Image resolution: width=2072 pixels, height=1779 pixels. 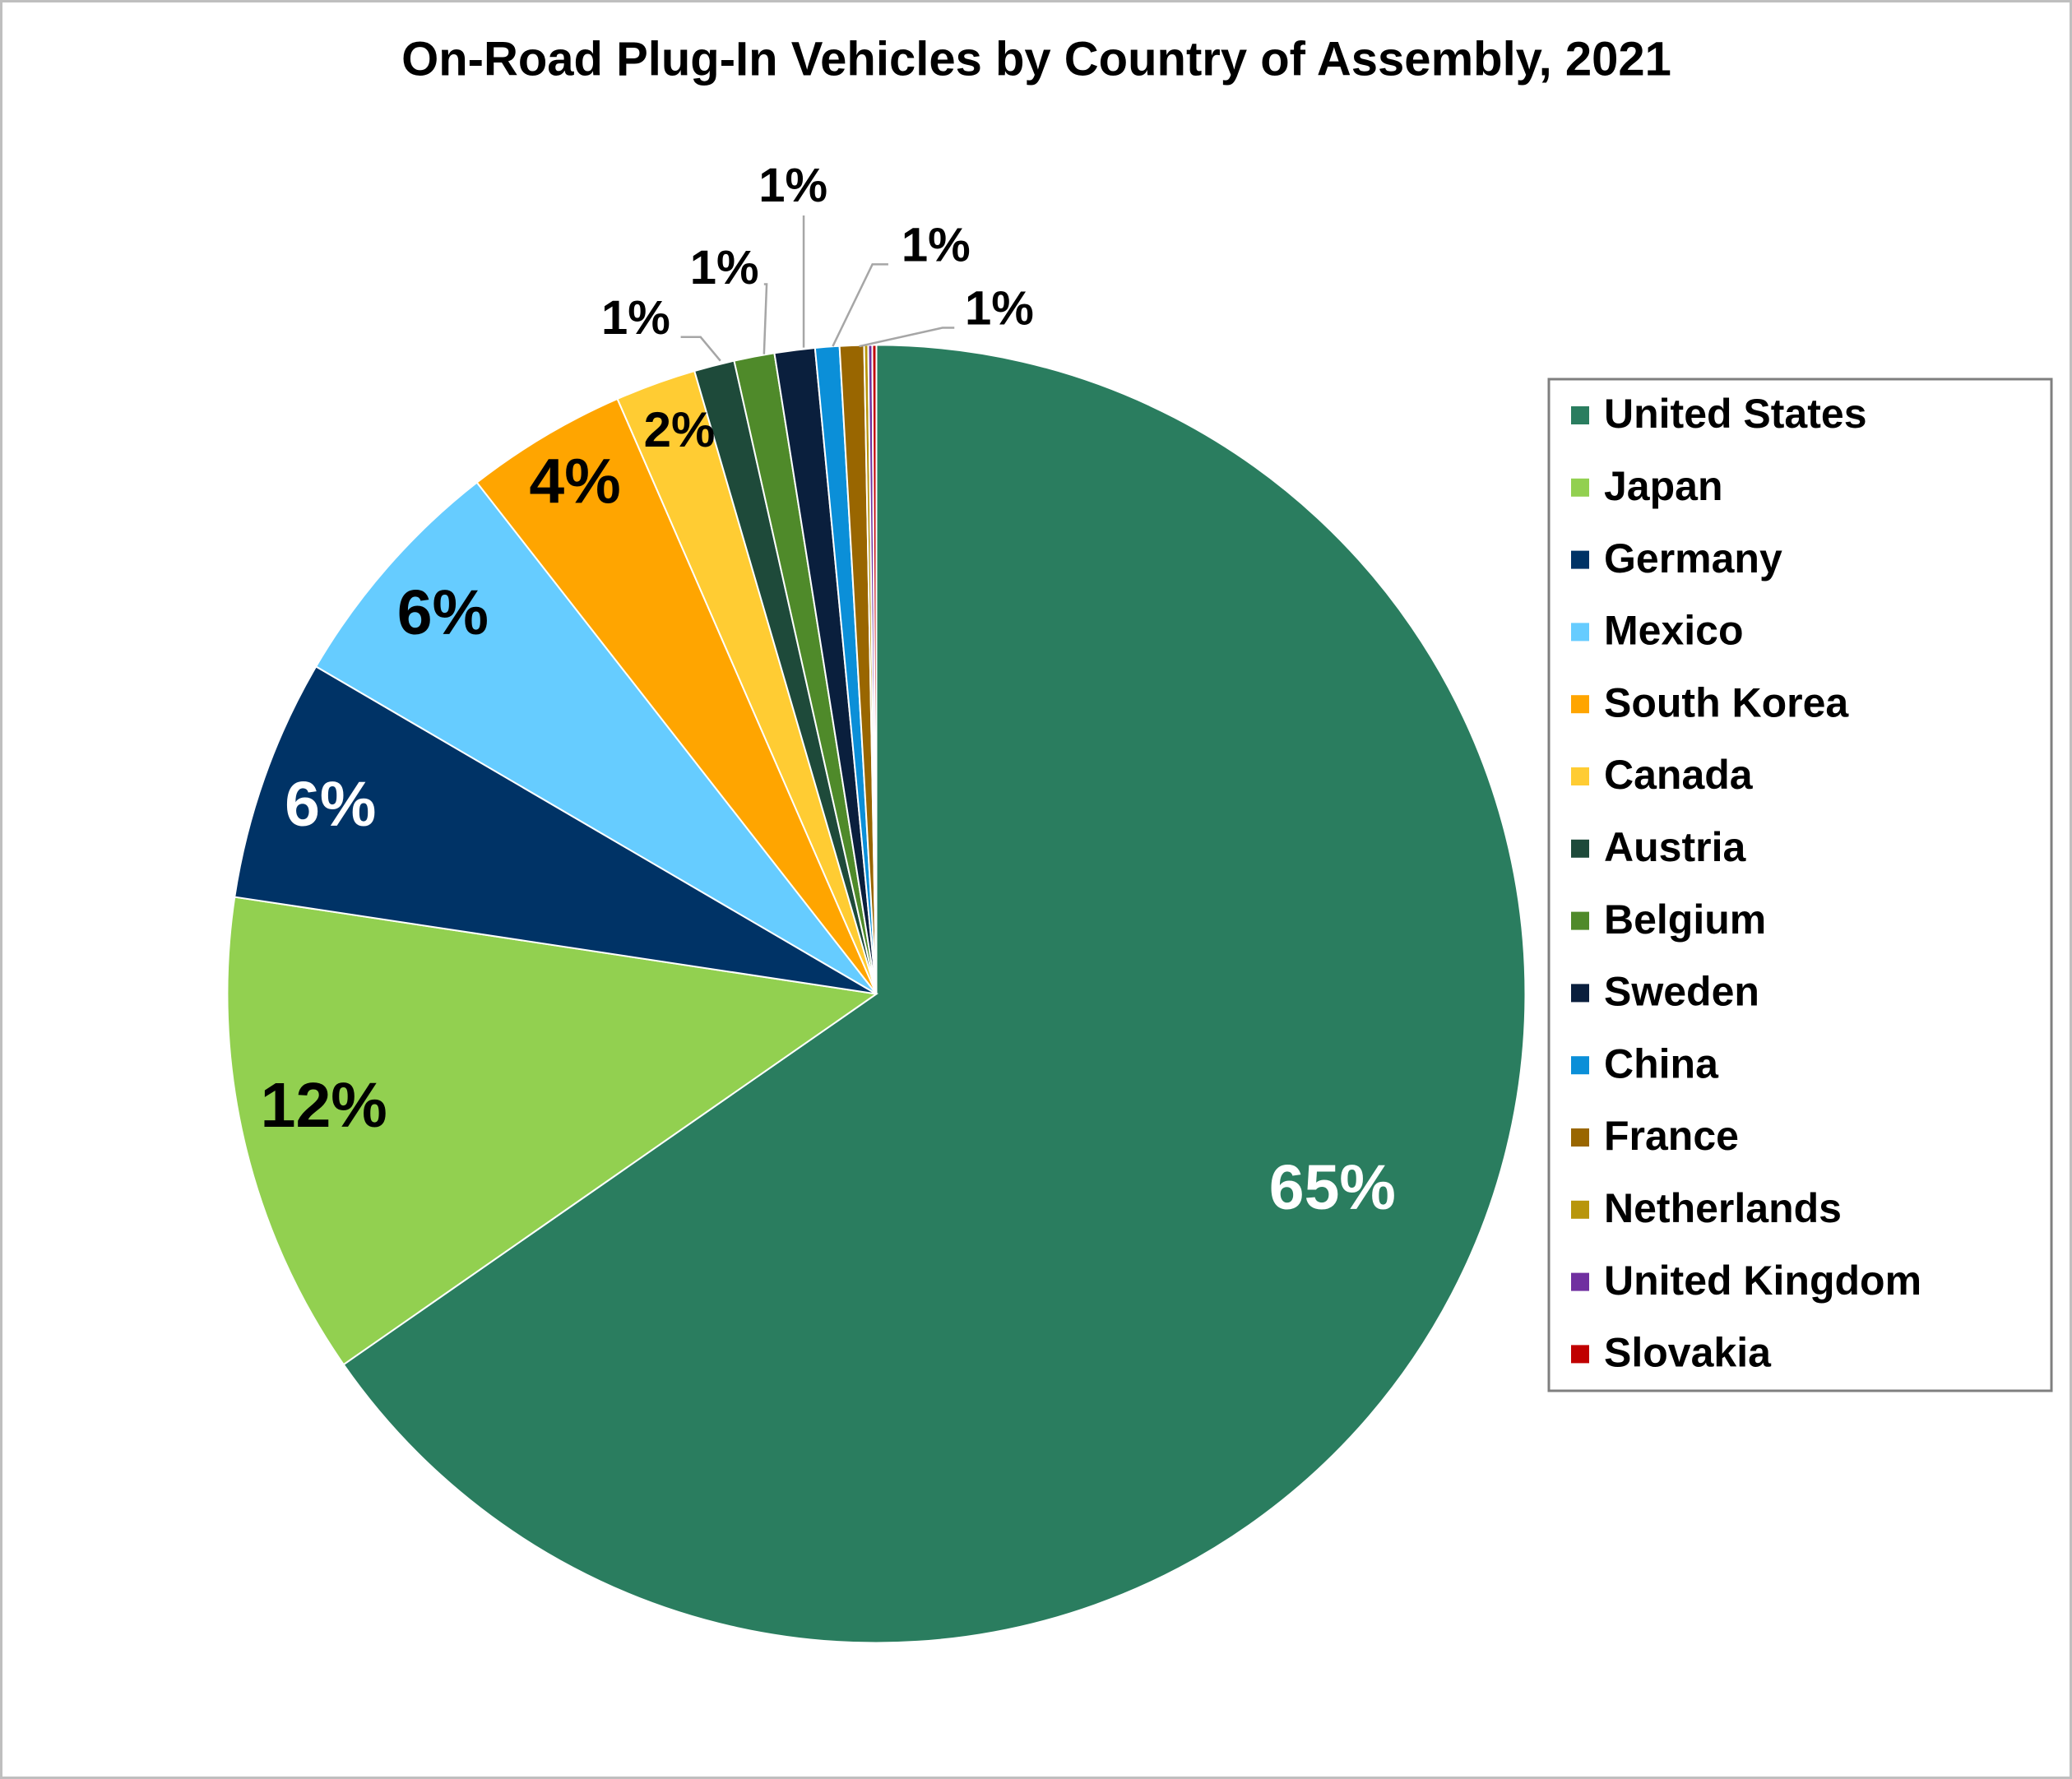 What do you see at coordinates (1674, 631) in the screenshot?
I see `legend-label: Mexico` at bounding box center [1674, 631].